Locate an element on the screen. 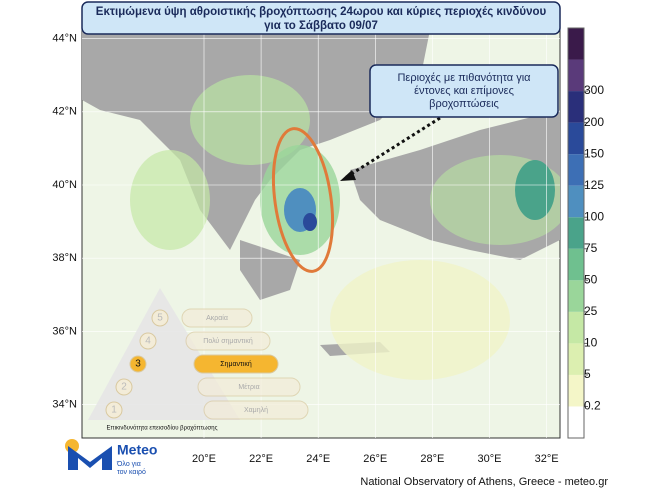  lon-label: 24°E is located at coordinates (318, 459).